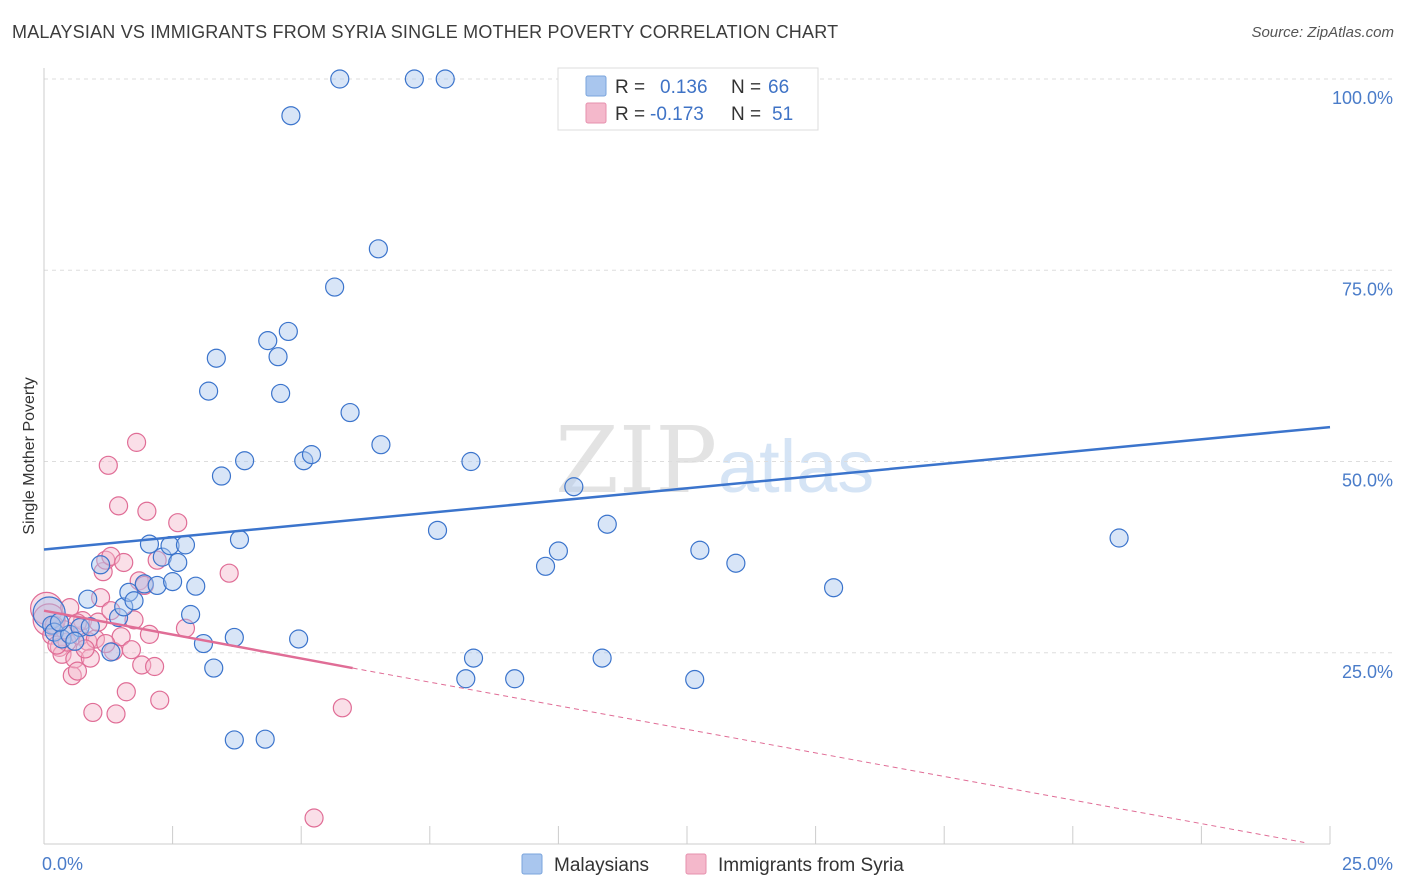  What do you see at coordinates (596, 86) in the screenshot?
I see `legend-swatch-malaysians` at bounding box center [596, 86].